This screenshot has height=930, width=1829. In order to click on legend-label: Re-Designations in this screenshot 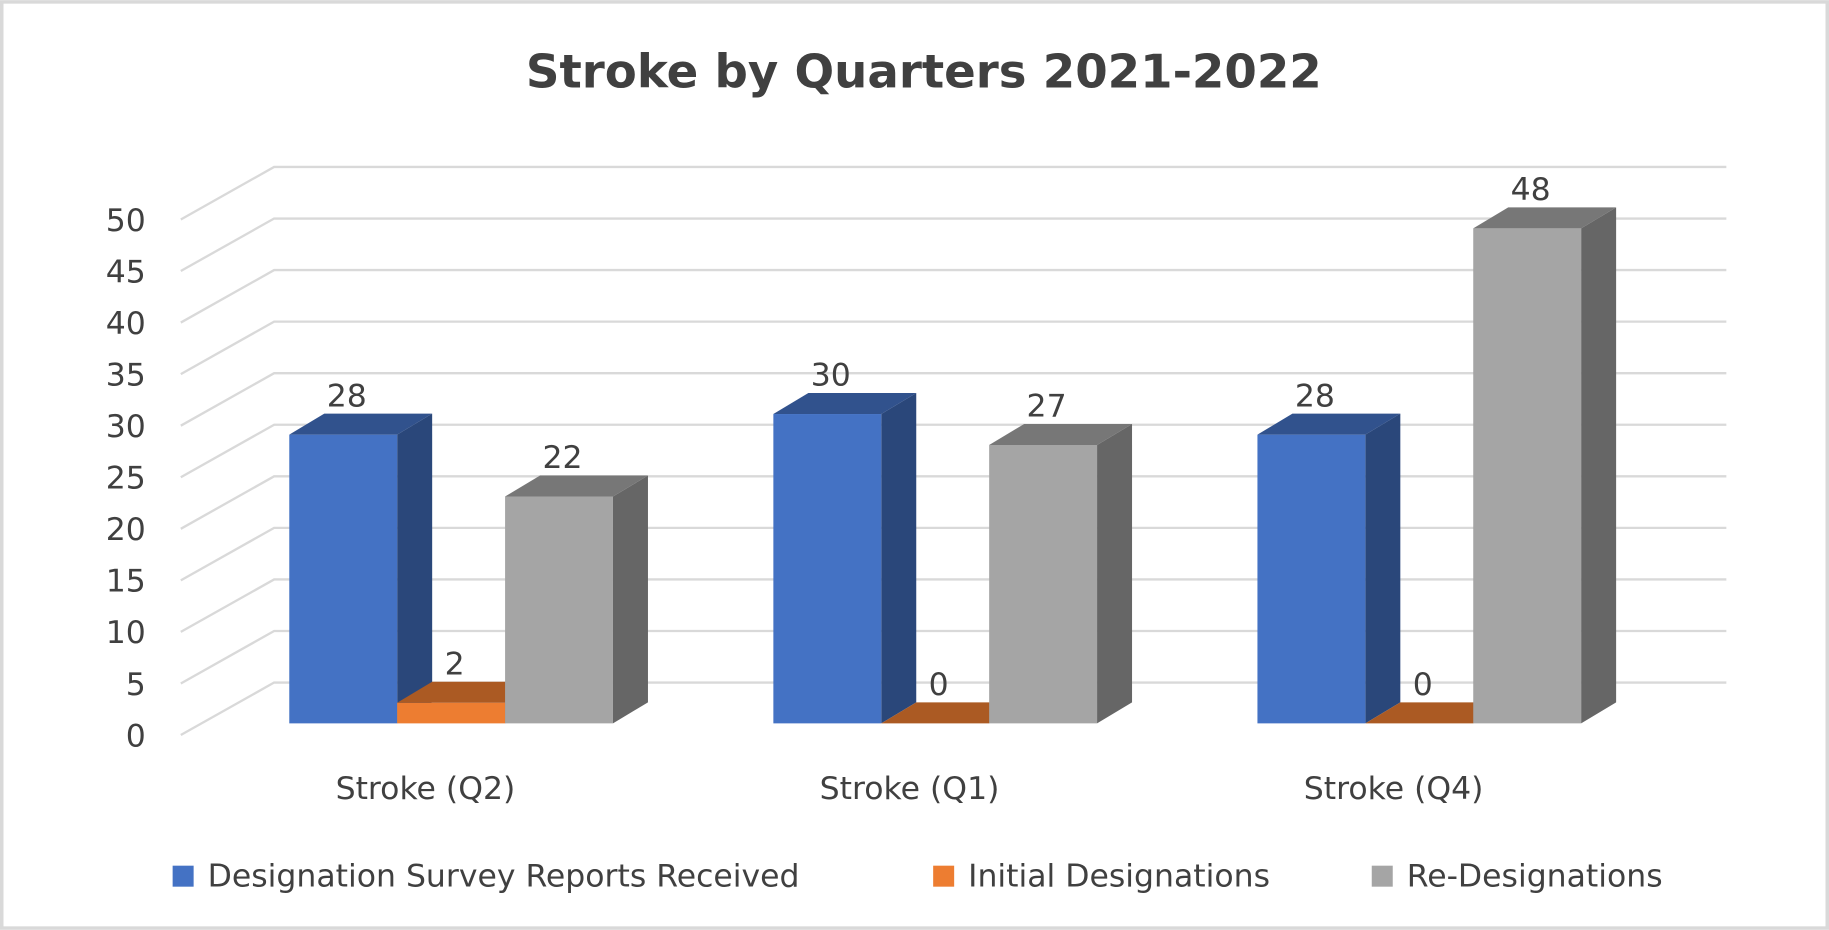, I will do `click(1535, 876)`.